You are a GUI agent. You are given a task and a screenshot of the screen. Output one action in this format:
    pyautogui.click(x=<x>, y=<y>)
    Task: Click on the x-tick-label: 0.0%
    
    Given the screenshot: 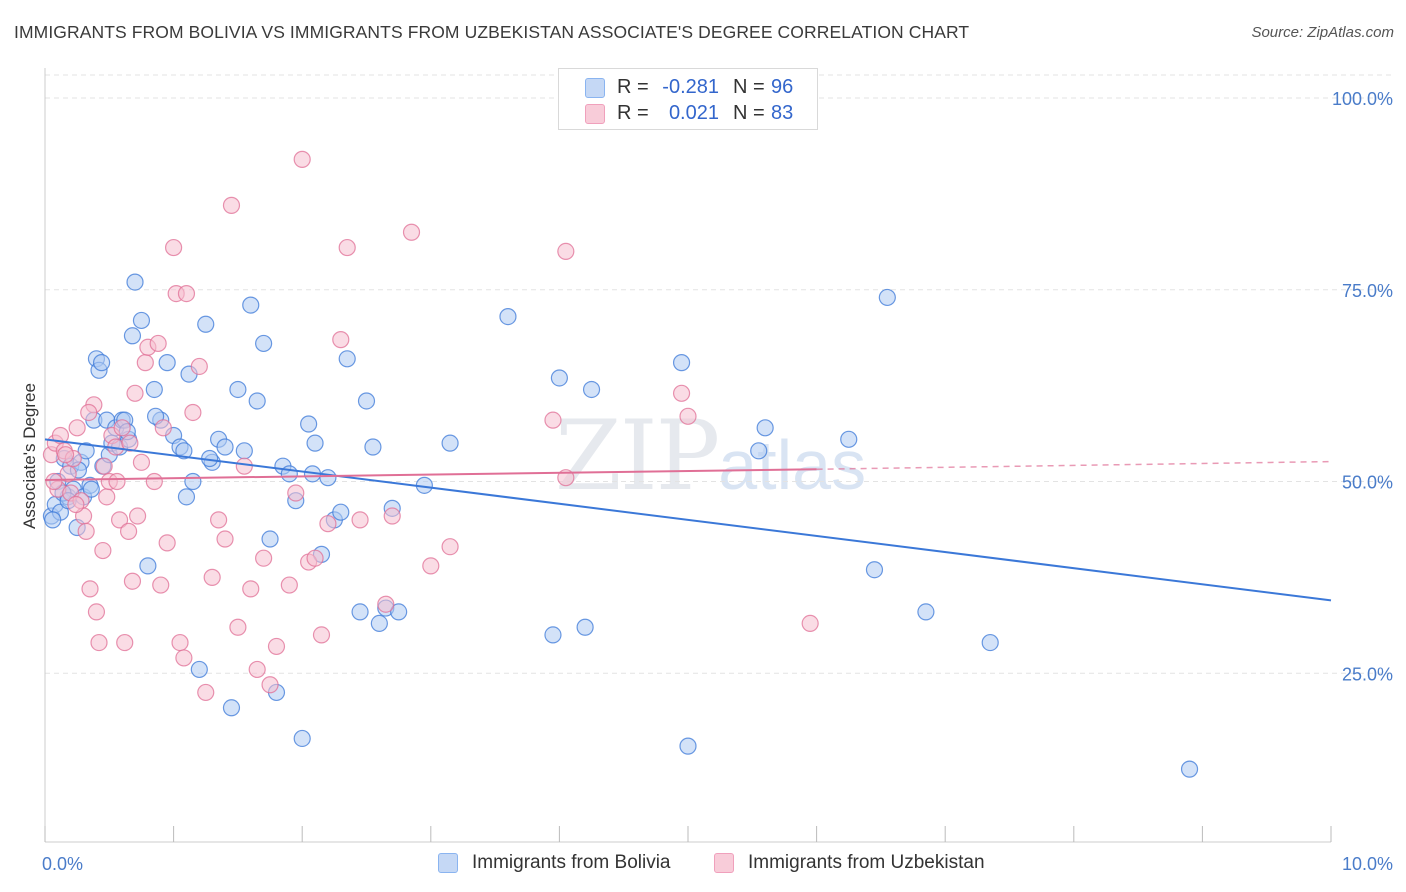 What is the action you would take?
    pyautogui.click(x=62, y=864)
    